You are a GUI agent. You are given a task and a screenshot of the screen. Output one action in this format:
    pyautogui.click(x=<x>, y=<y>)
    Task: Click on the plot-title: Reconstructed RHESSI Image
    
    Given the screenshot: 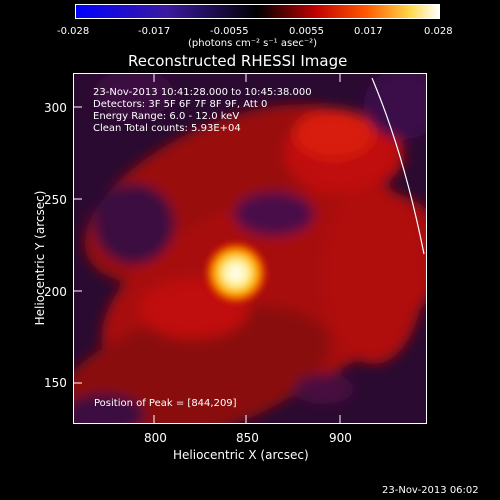 What is the action you would take?
    pyautogui.click(x=238, y=61)
    